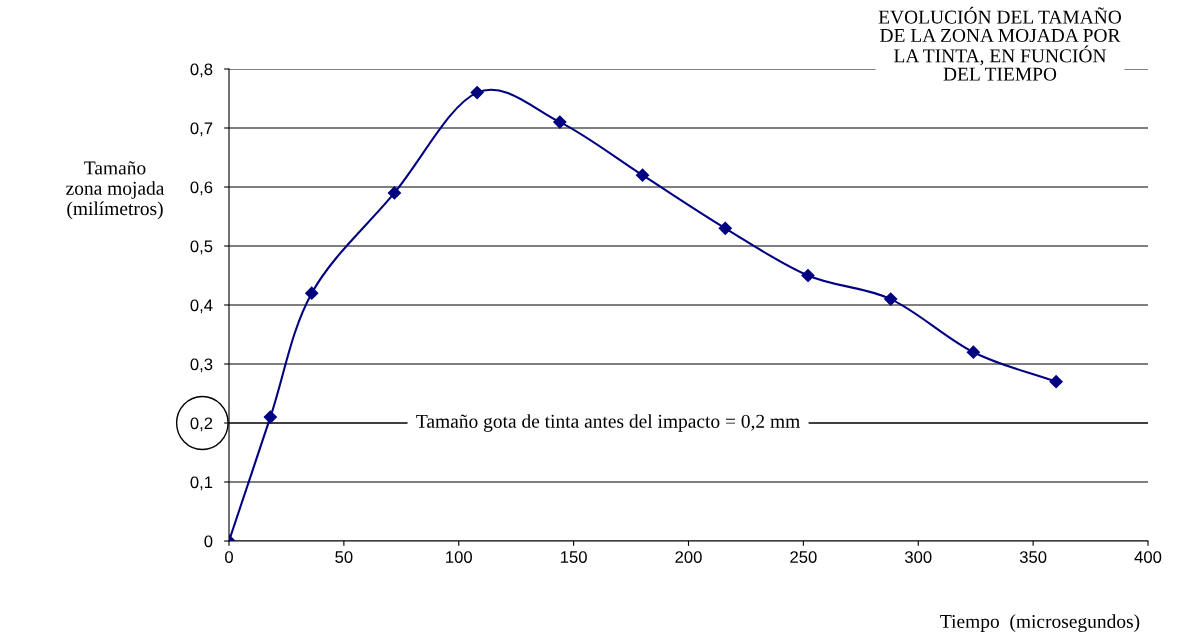 The image size is (1181, 644). What do you see at coordinates (201, 129) in the screenshot?
I see `y-tick-label: 0,7` at bounding box center [201, 129].